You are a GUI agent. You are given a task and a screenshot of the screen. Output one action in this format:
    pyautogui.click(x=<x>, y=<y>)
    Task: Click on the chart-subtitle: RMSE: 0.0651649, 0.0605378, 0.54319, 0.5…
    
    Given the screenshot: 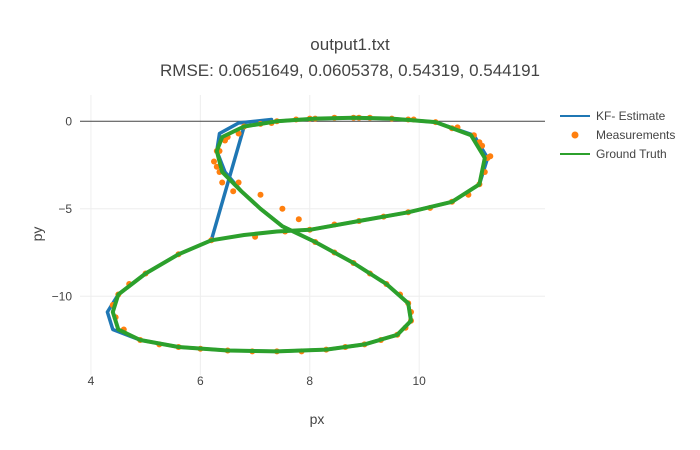 What is the action you would take?
    pyautogui.click(x=350, y=70)
    